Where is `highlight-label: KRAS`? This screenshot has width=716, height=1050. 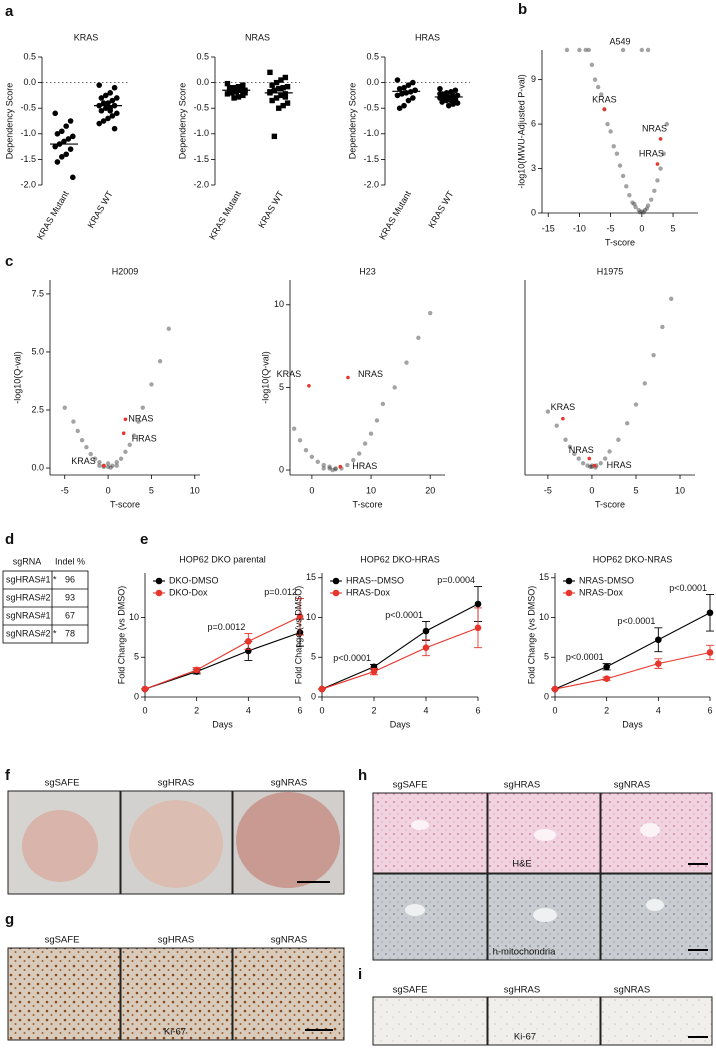
highlight-label: KRAS is located at coordinates (563, 407).